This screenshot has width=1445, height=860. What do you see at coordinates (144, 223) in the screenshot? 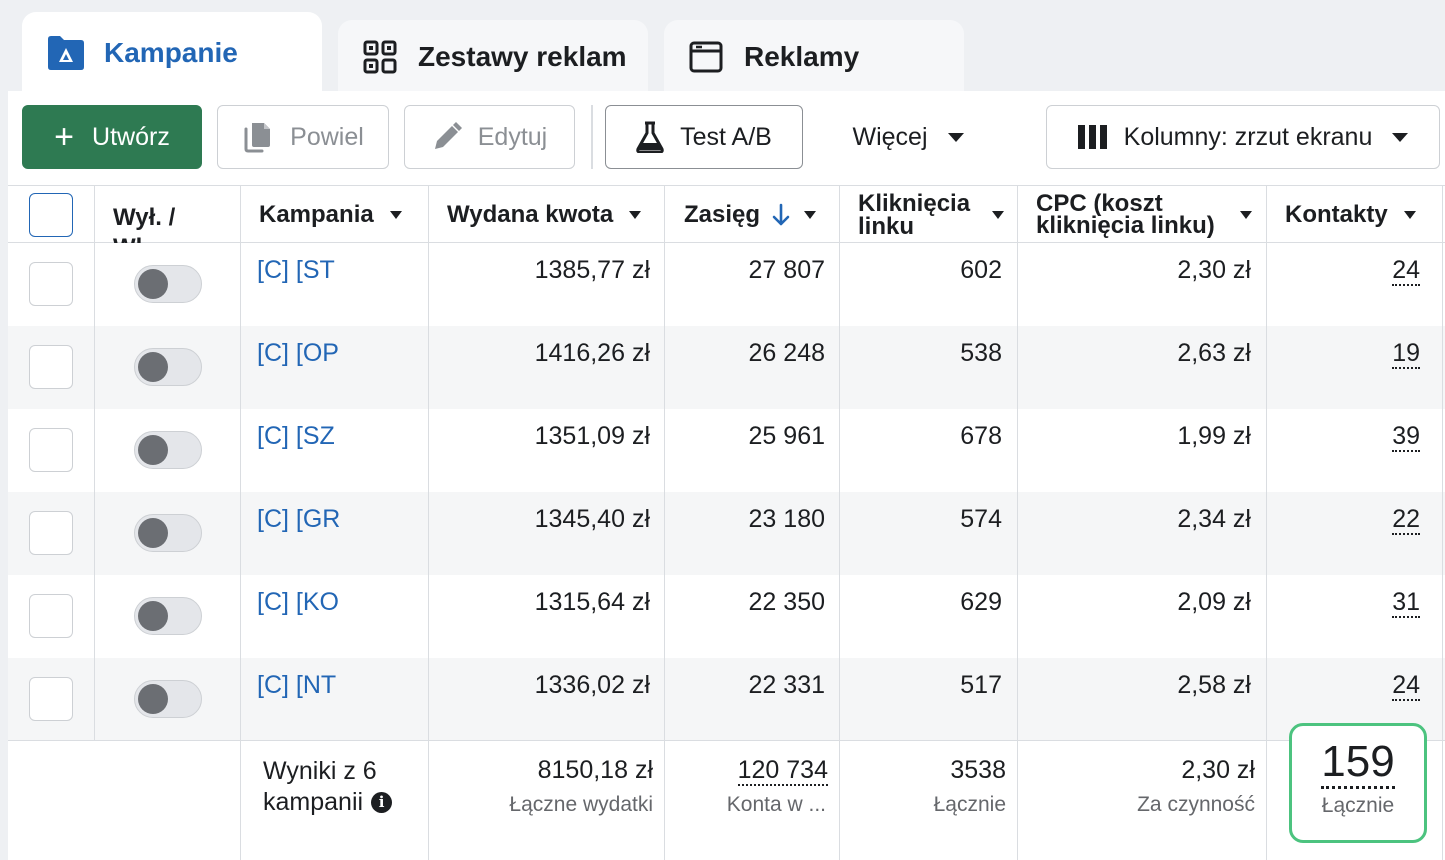
I see `header-toggle: Wył. / Wł.` at bounding box center [144, 223].